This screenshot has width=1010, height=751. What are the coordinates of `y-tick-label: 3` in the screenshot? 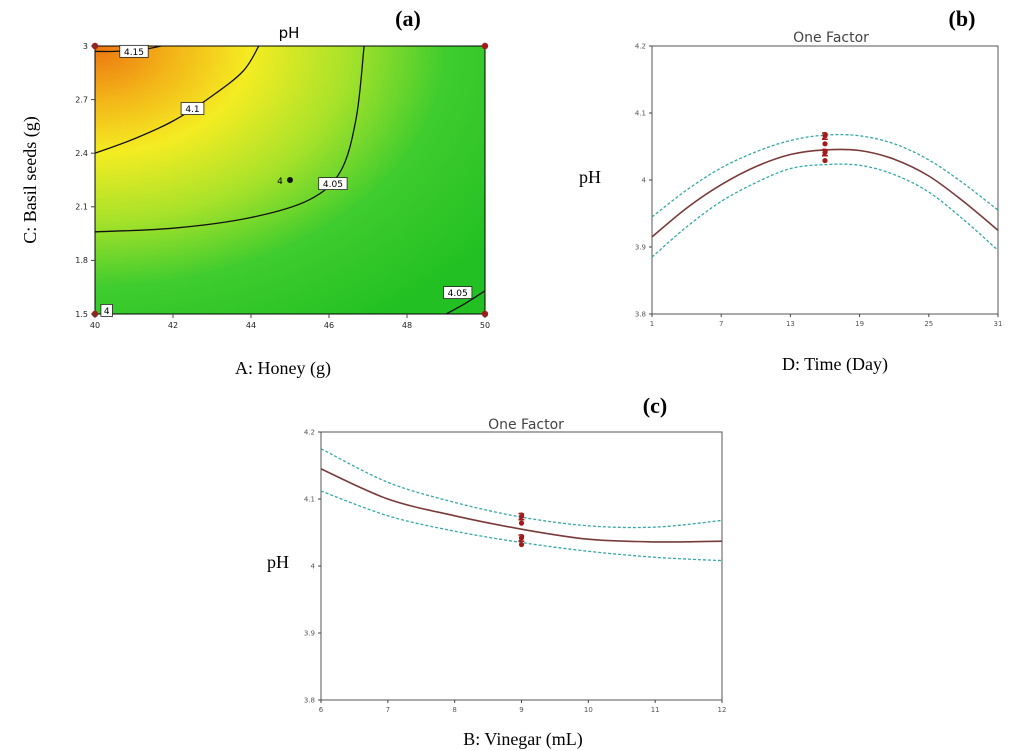 It's located at (85, 46).